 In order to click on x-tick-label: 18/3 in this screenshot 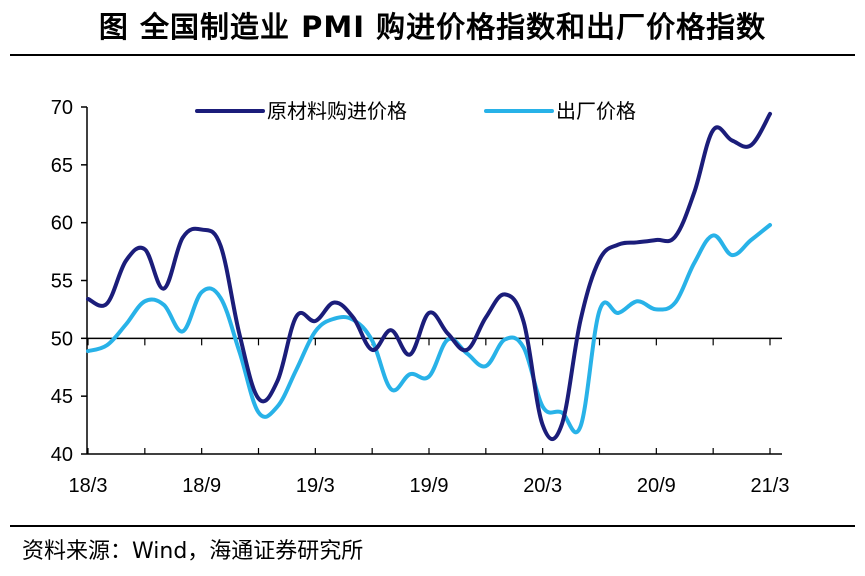, I will do `click(88, 486)`.